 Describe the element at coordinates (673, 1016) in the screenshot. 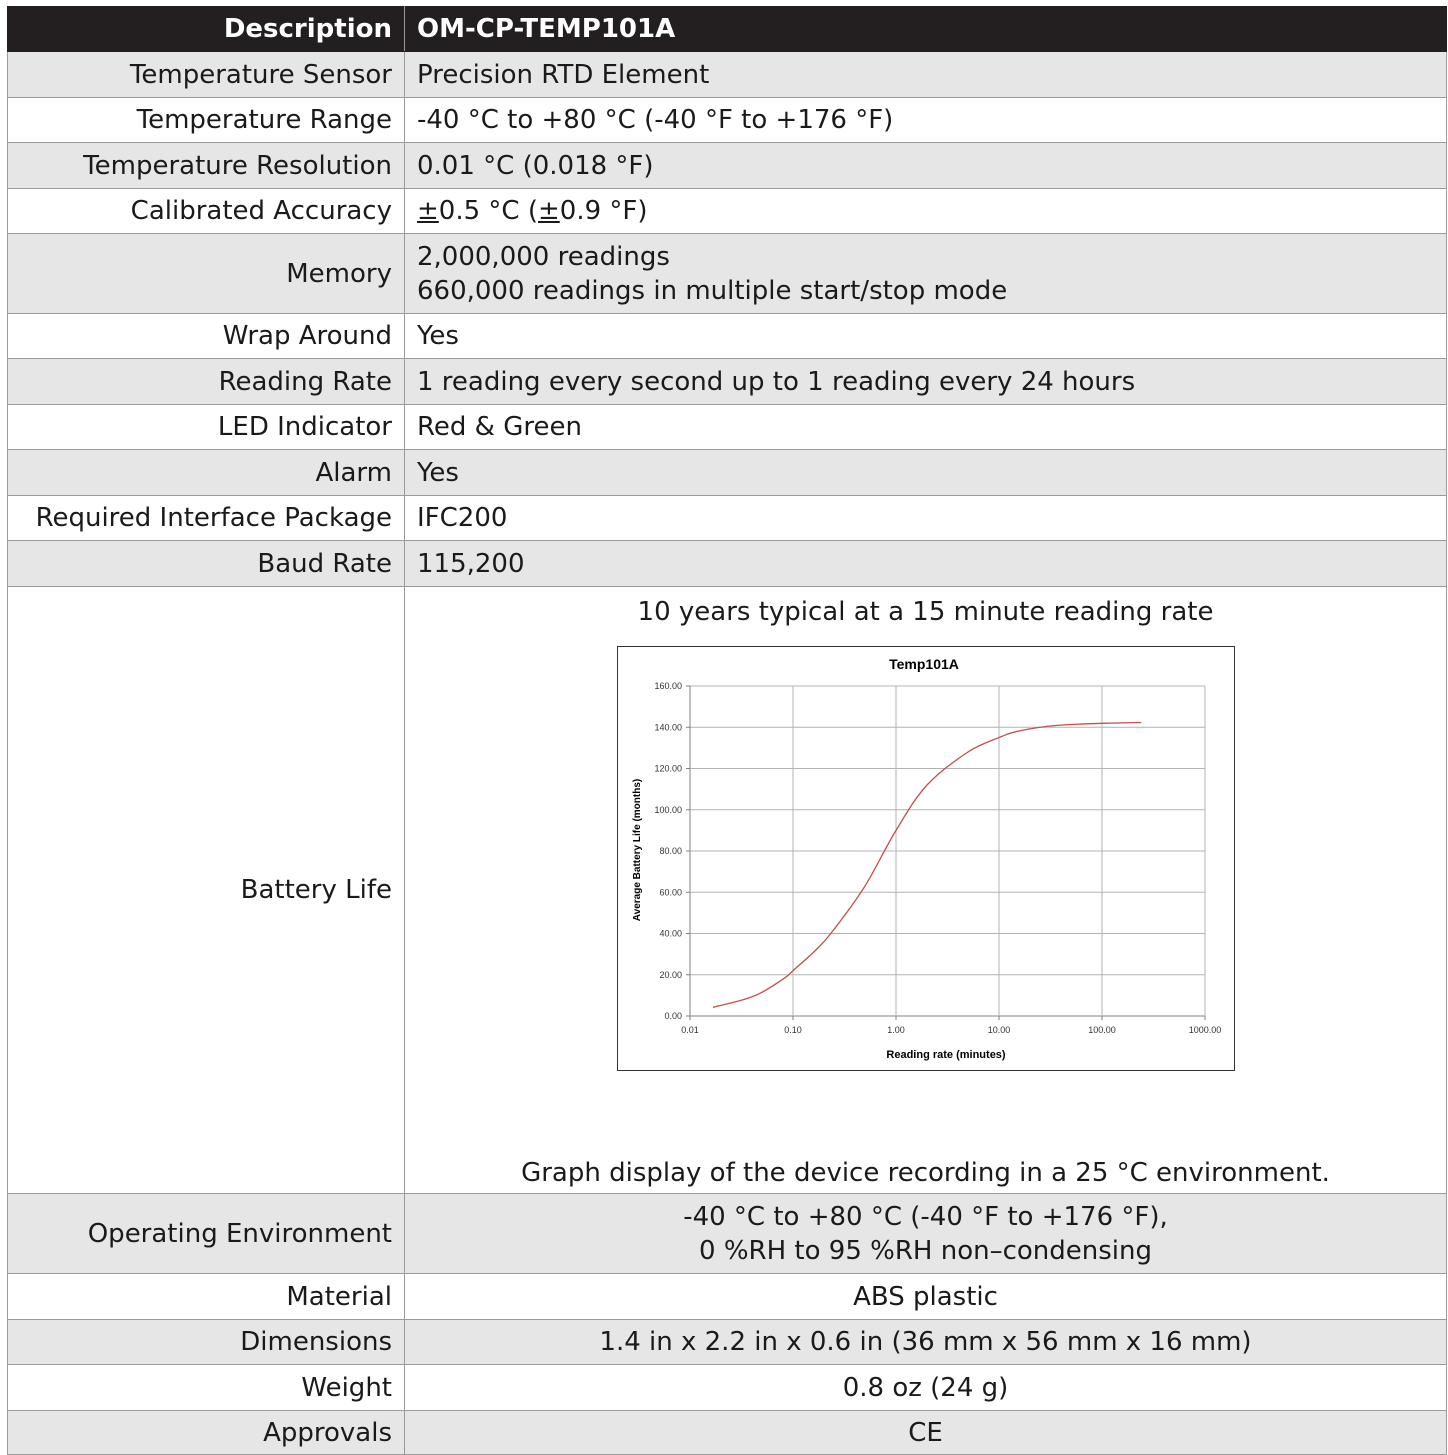

I see `y-tick-label: 0.00` at that location.